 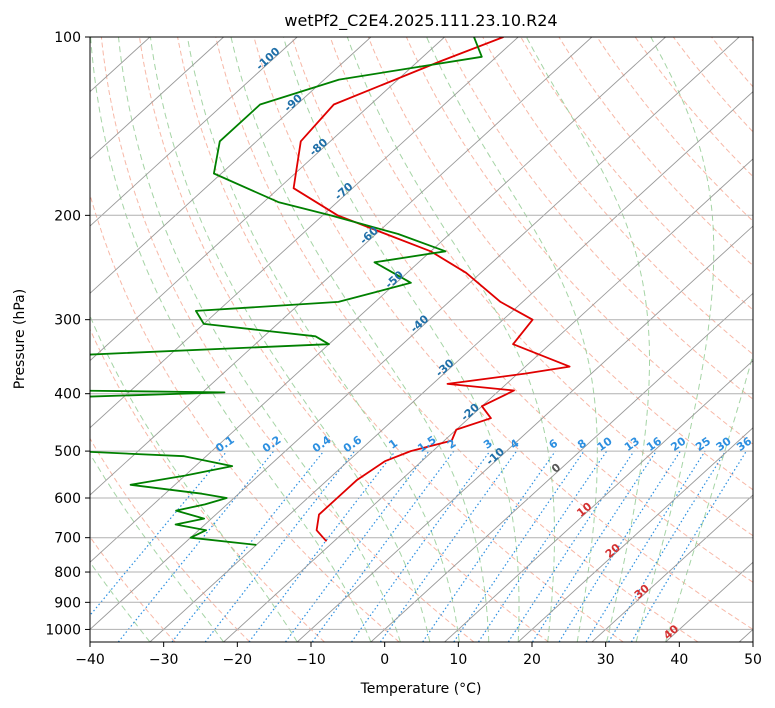 What do you see at coordinates (344, 191) in the screenshot?
I see `isotherm-label: -70` at bounding box center [344, 191].